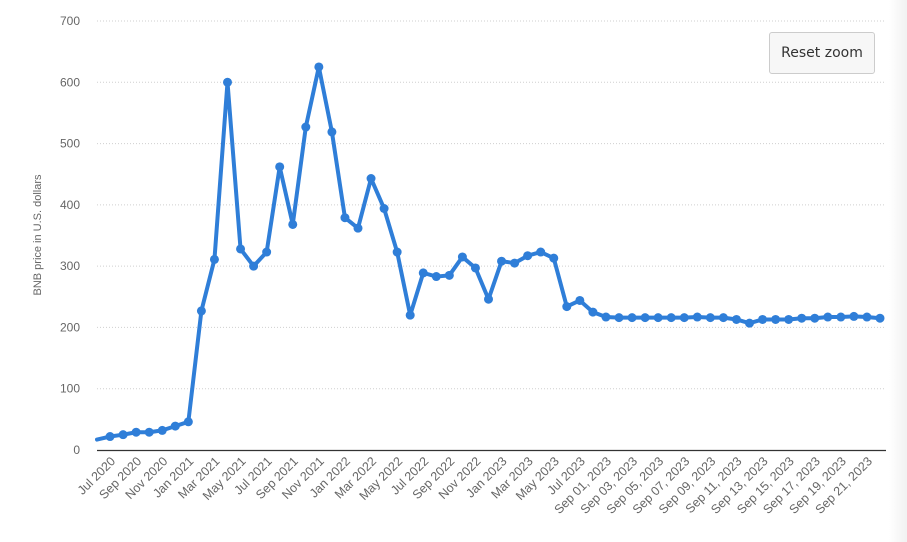  What do you see at coordinates (70, 327) in the screenshot?
I see `y-tick-label: 200` at bounding box center [70, 327].